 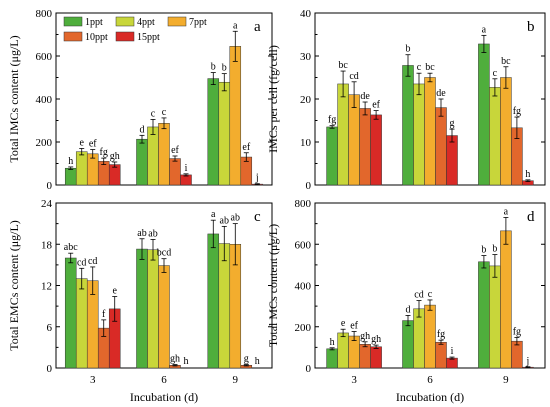 I want to click on legend-entry: 7ppt, so click(x=198, y=22).